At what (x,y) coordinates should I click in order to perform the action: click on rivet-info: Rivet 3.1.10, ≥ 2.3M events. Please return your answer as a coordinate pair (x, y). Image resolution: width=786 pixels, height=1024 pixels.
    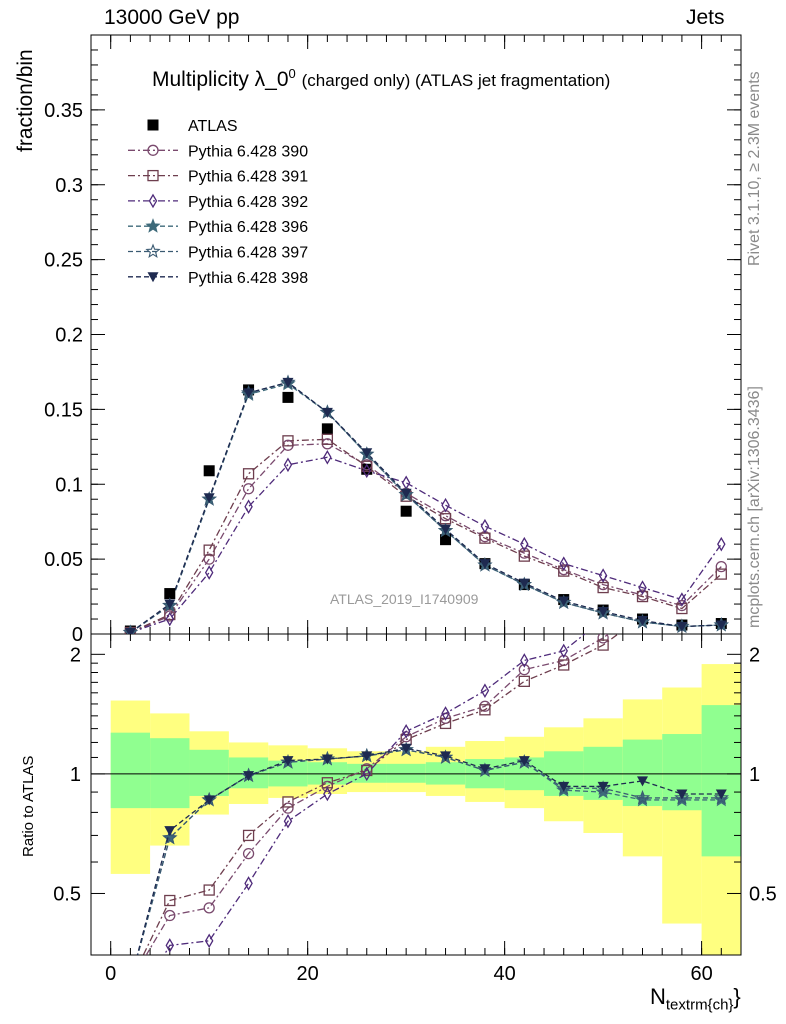
    Looking at the image, I should click on (754, 168).